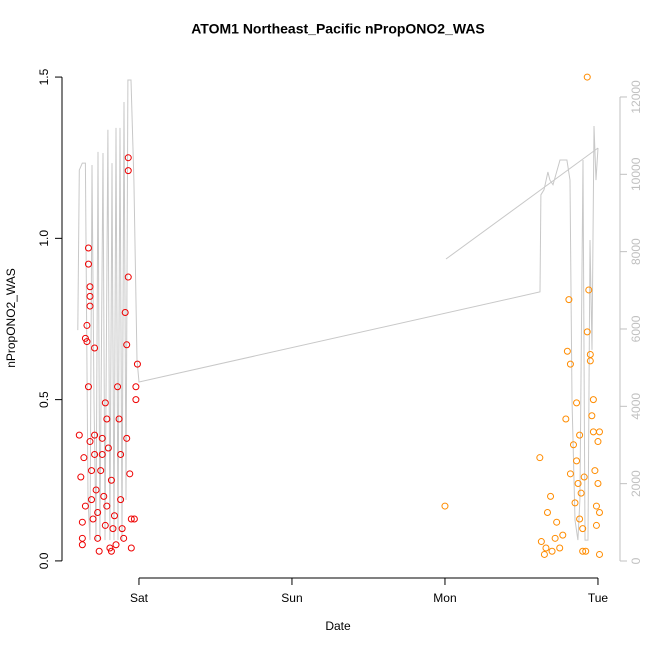 The height and width of the screenshot is (650, 650). I want to click on x-tick-label: Tue, so click(598, 598).